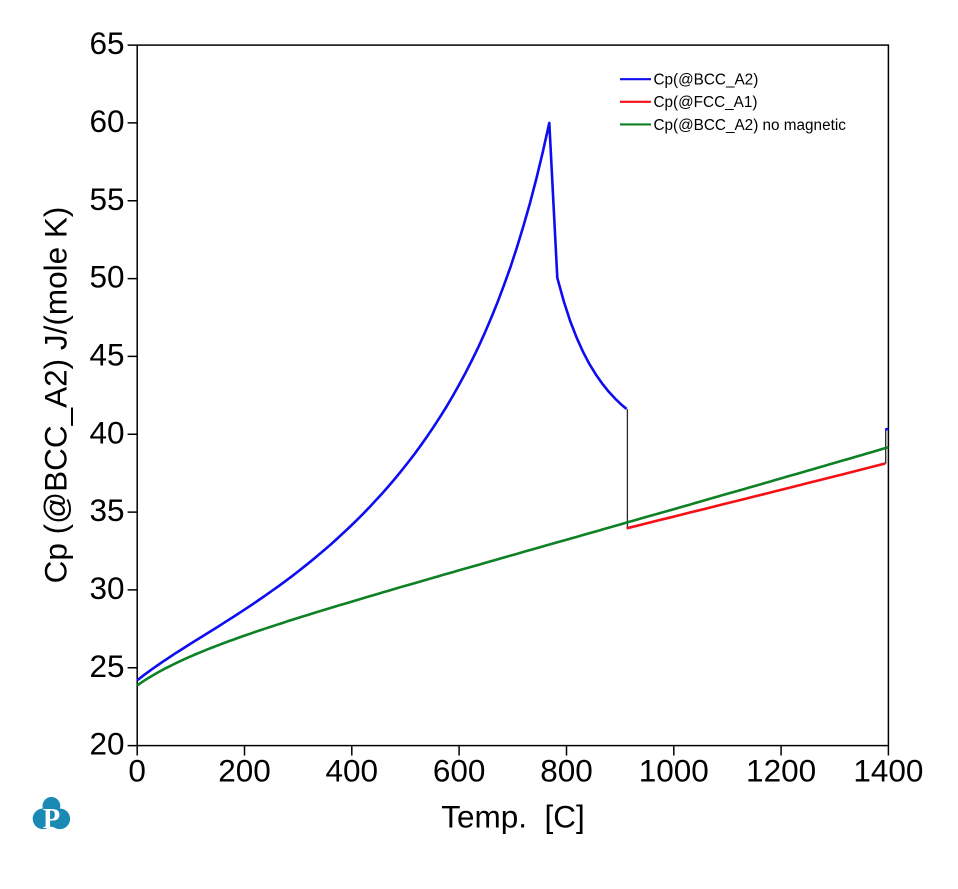 The image size is (958, 889). What do you see at coordinates (566, 771) in the screenshot?
I see `svg-text: 800` at bounding box center [566, 771].